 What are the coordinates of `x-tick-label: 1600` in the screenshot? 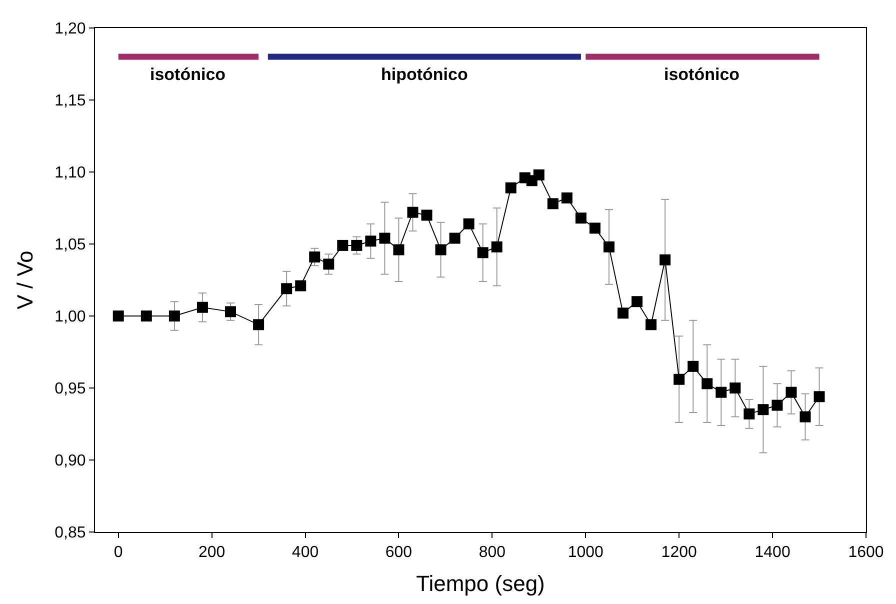 It's located at (866, 553).